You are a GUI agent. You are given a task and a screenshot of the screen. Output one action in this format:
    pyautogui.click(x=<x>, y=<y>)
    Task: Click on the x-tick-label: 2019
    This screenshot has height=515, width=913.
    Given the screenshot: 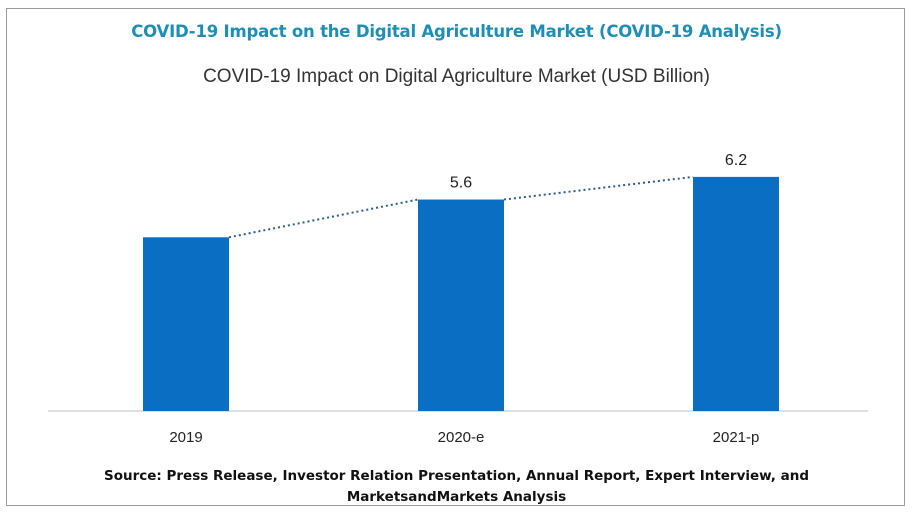 What is the action you would take?
    pyautogui.click(x=185, y=437)
    